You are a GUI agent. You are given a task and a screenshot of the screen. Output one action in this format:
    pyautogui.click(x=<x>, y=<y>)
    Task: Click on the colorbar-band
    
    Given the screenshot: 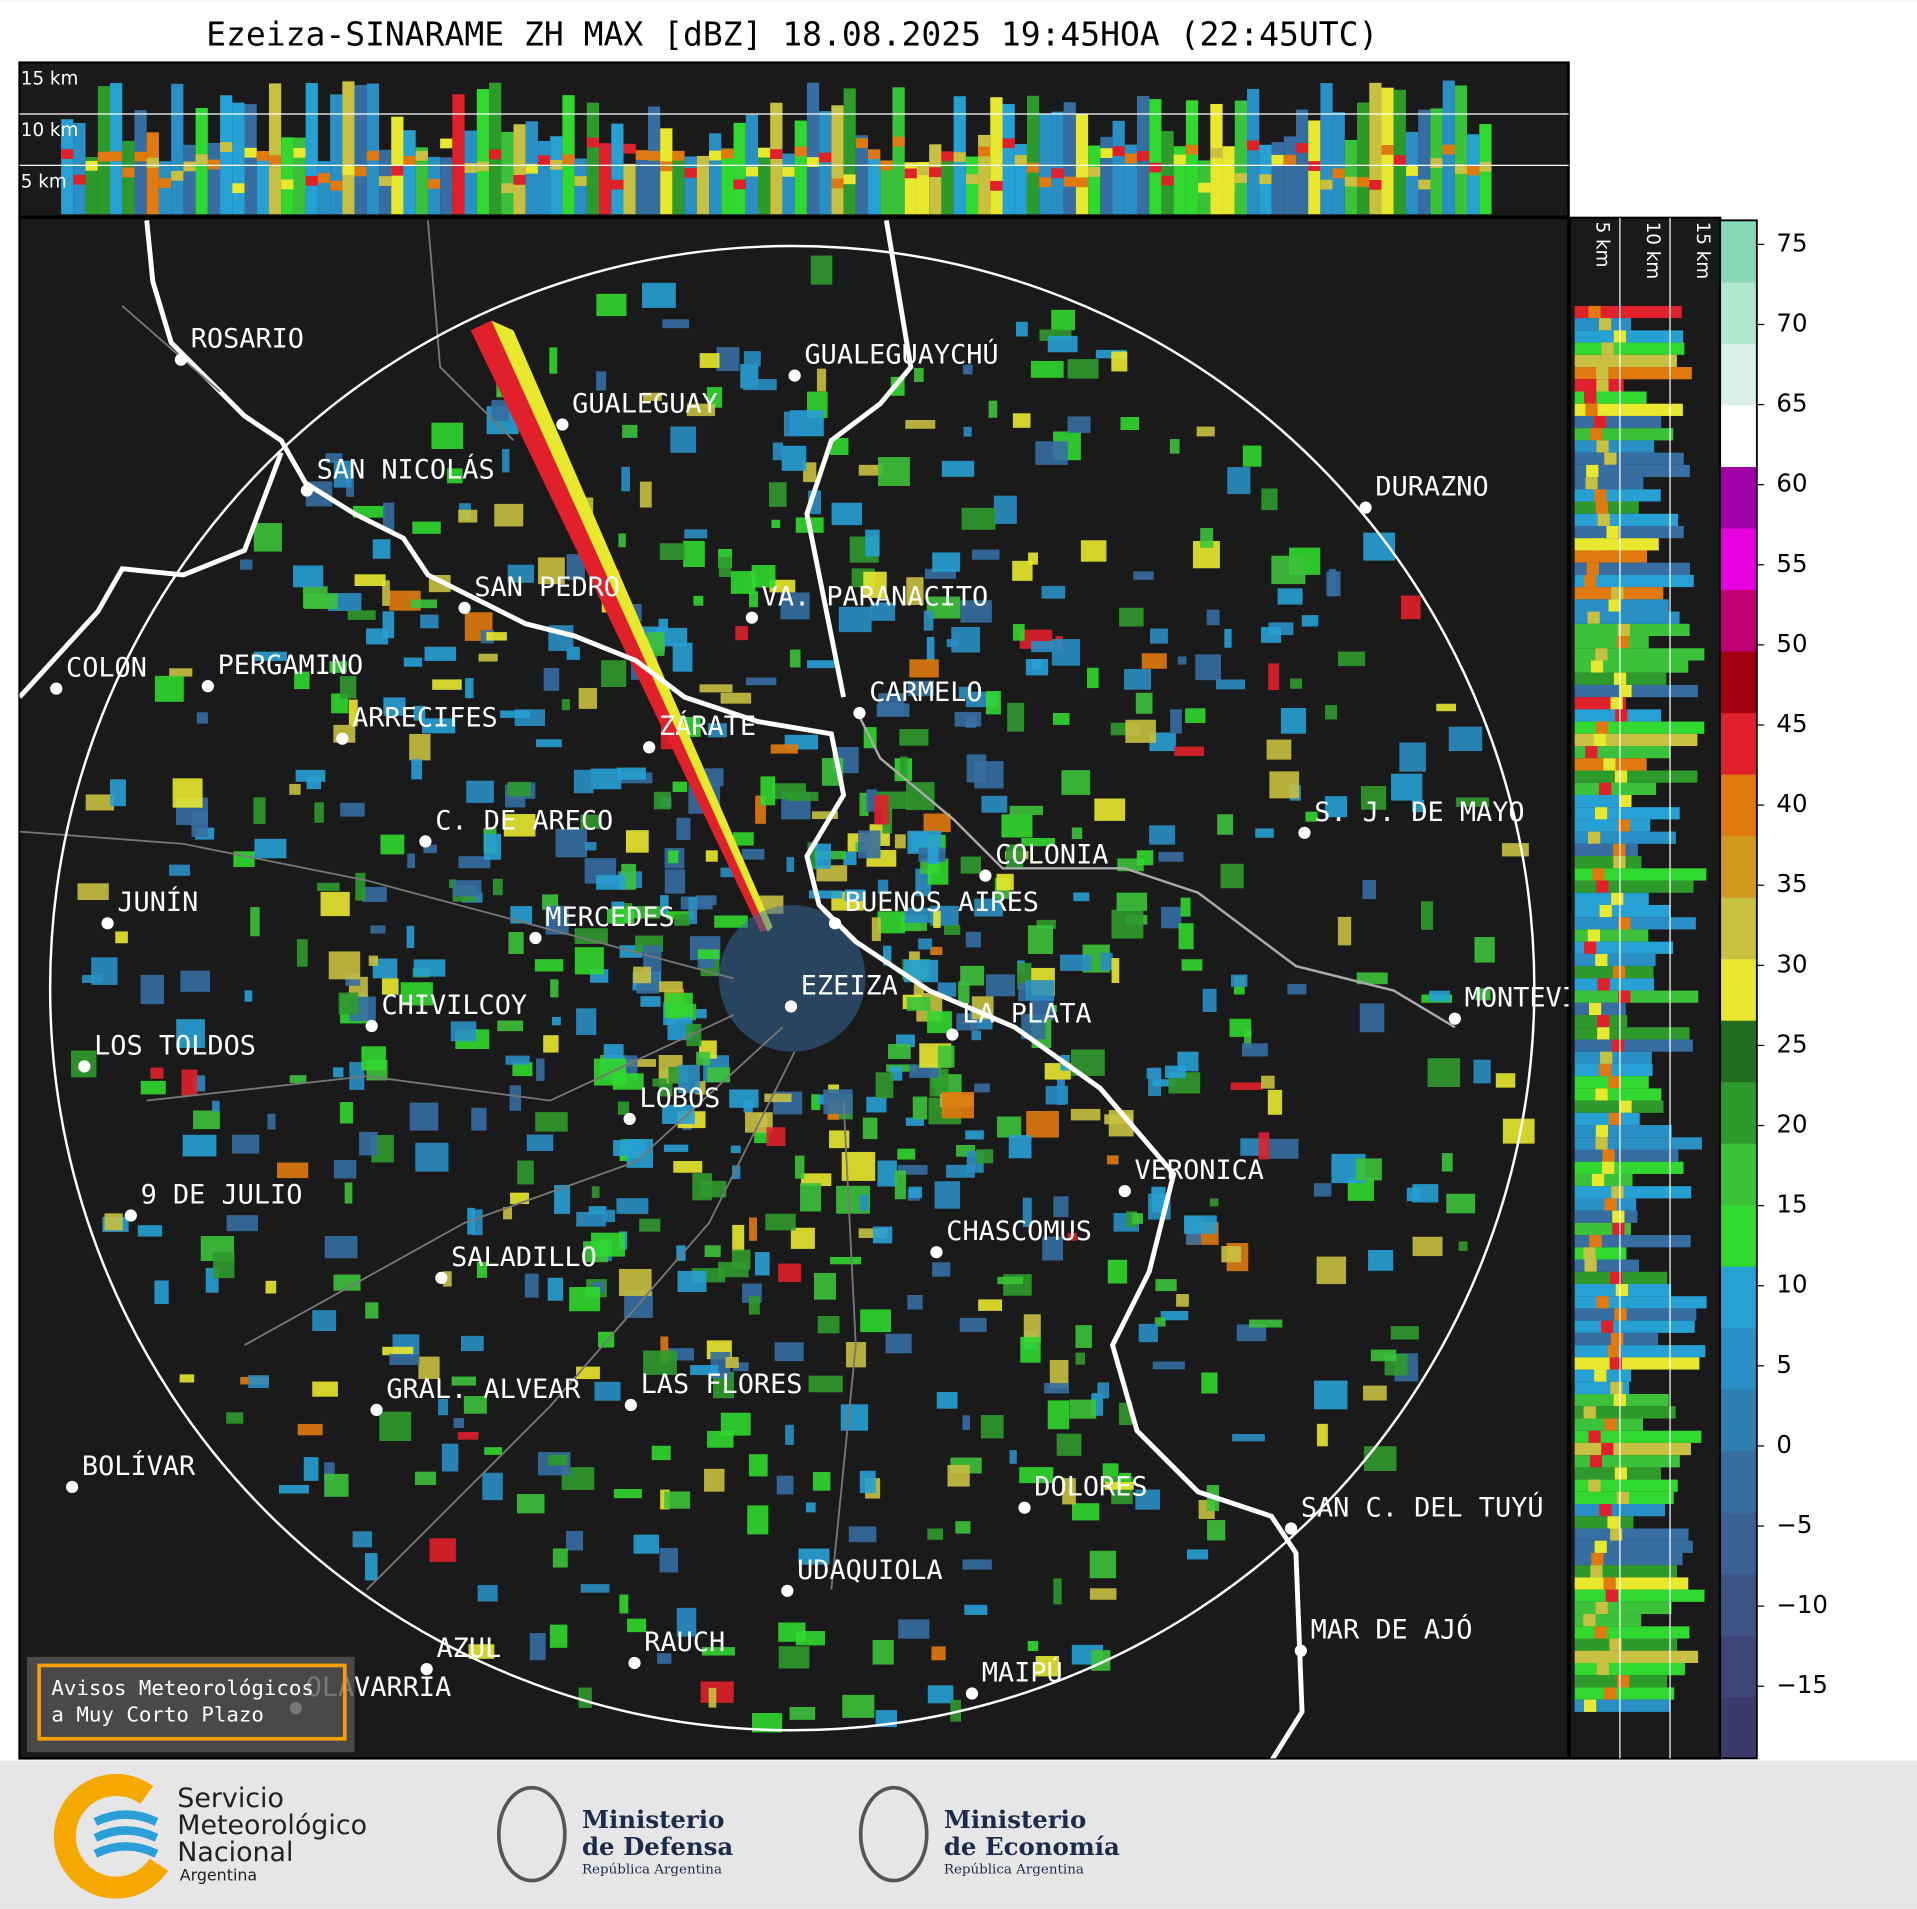 What is the action you would take?
    pyautogui.click(x=1738, y=682)
    